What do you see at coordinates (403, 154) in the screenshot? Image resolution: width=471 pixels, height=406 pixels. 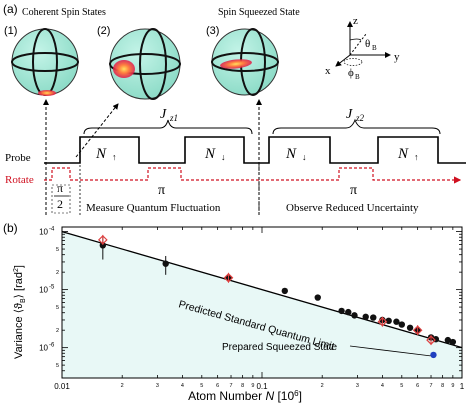 I see `pulse-label-4: N` at bounding box center [403, 154].